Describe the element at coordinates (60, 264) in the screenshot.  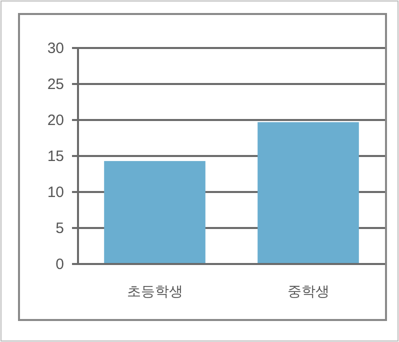
I see `y-tick-label: 0` at that location.